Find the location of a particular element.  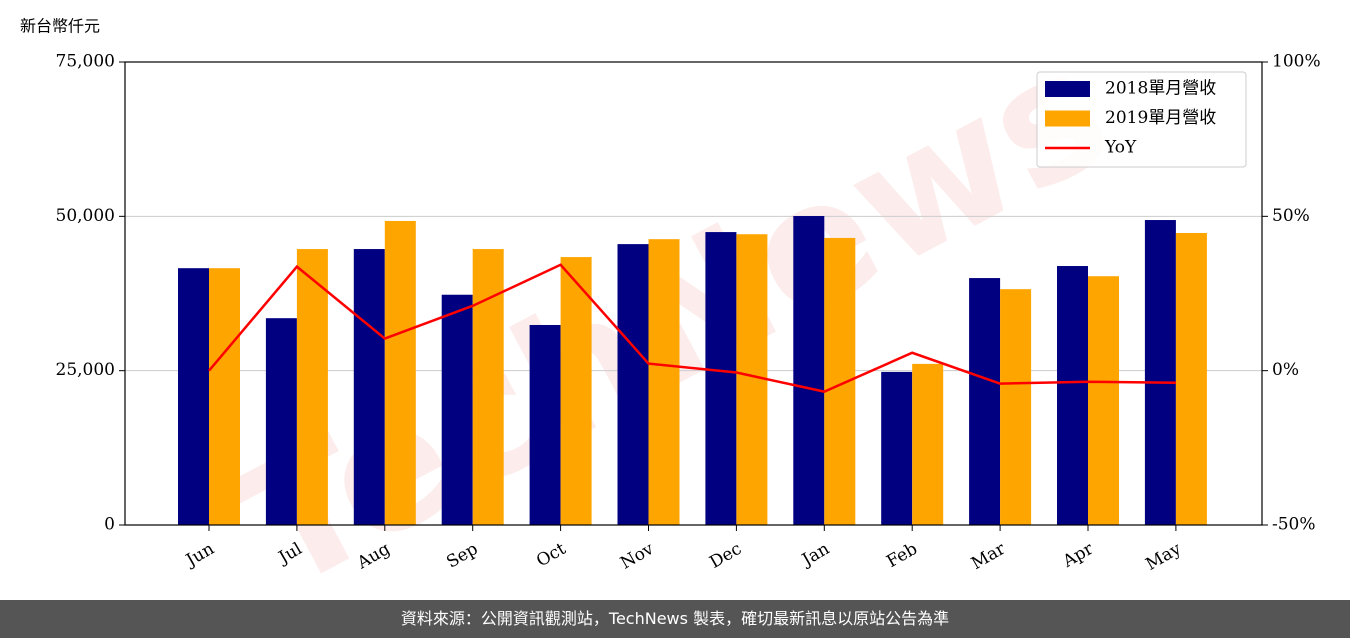

y-tick-label: 25,000 is located at coordinates (85, 370).